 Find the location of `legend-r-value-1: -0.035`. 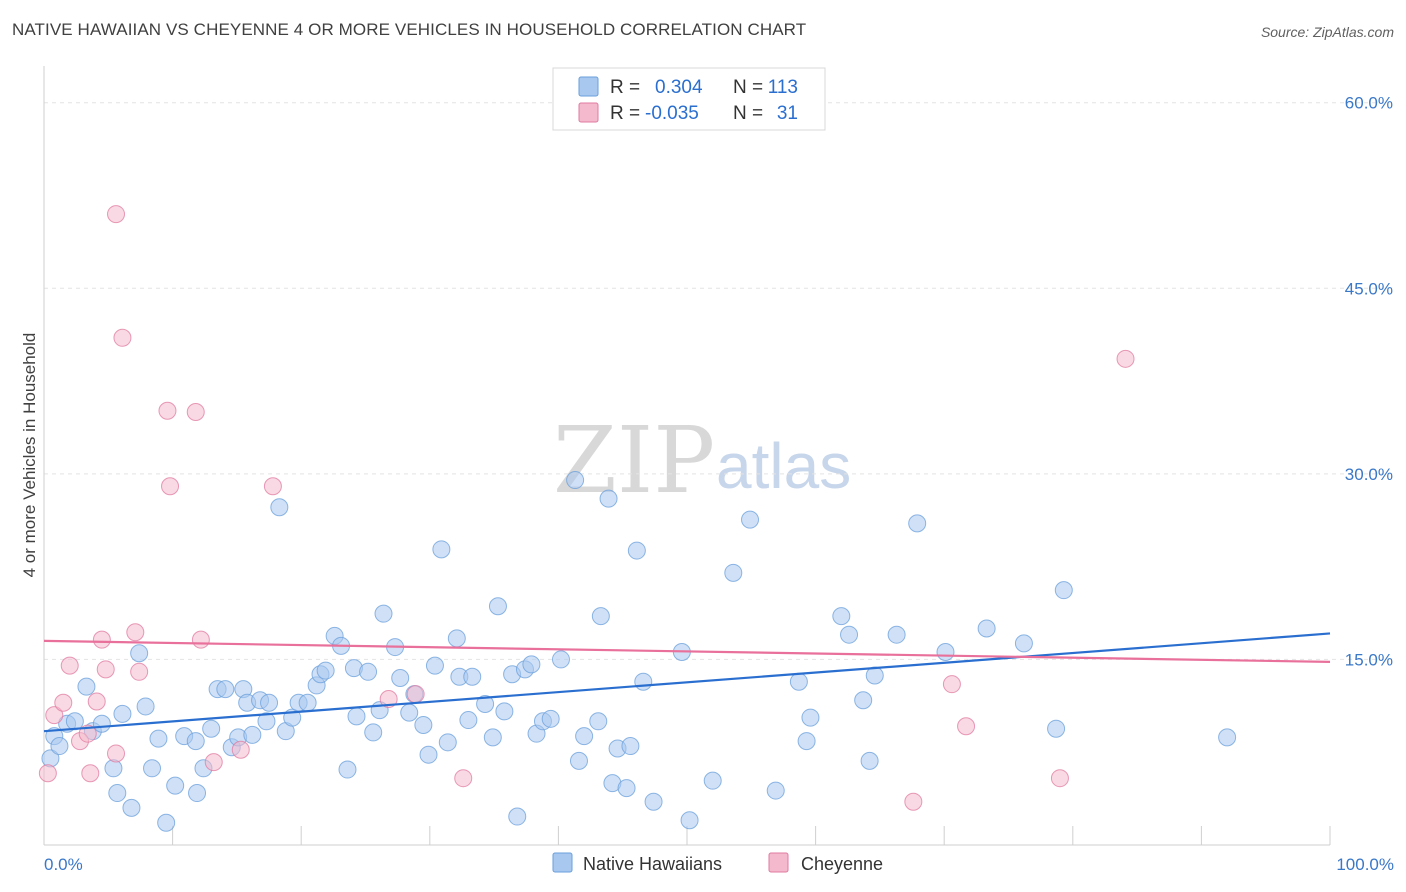

legend-r-value-1: -0.035 is located at coordinates (672, 113).